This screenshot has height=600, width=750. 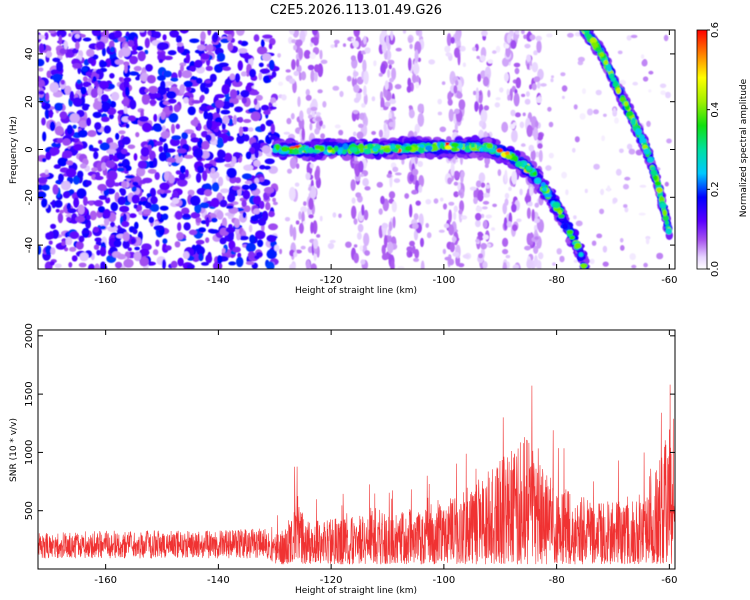 I want to click on chart-title: C2E5.2026.113.01.49.G26, so click(x=356, y=10).